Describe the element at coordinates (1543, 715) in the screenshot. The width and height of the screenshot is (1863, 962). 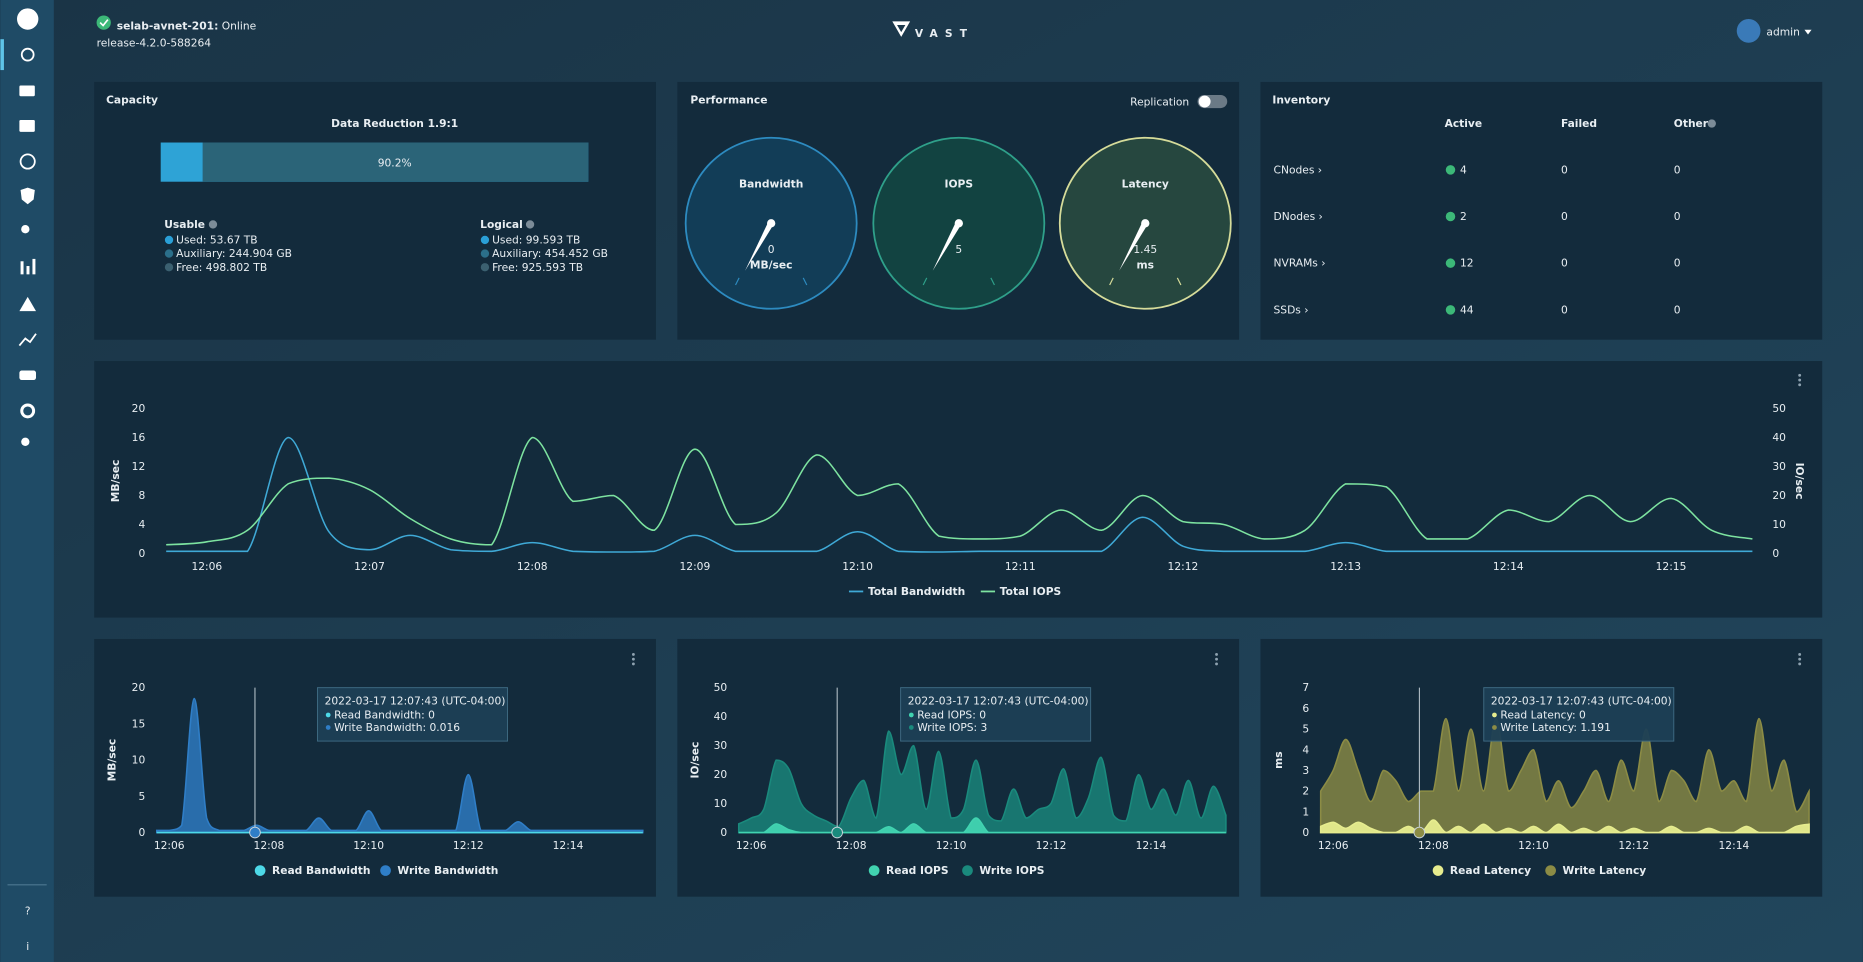
I see `tooltip-line: Read Latency: 0` at that location.